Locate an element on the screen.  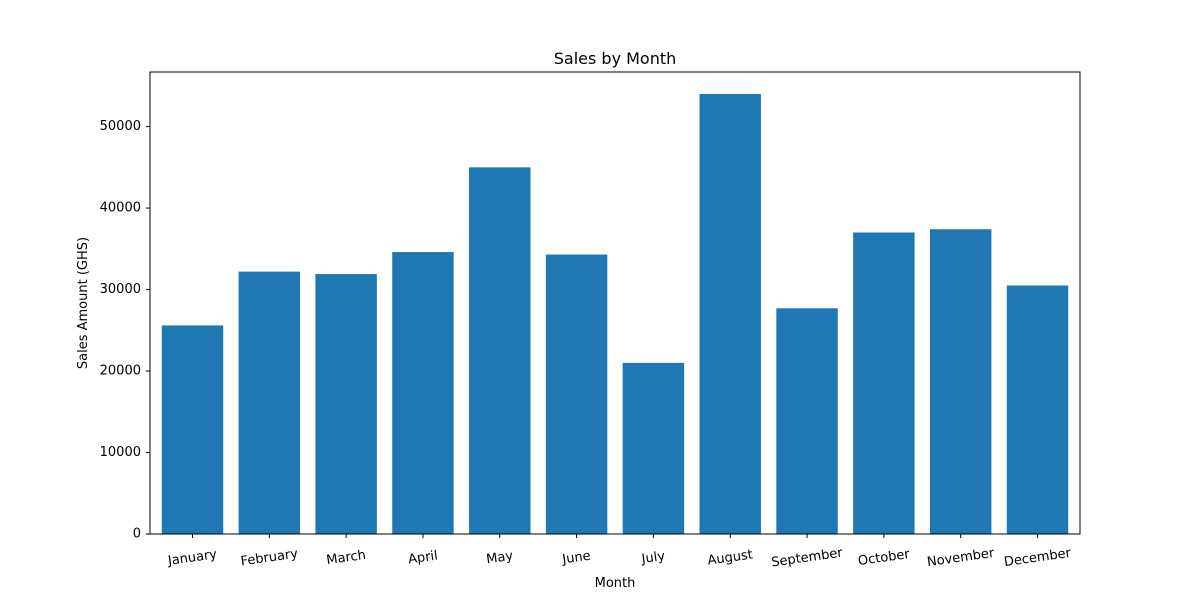
bar-may is located at coordinates (500, 351).